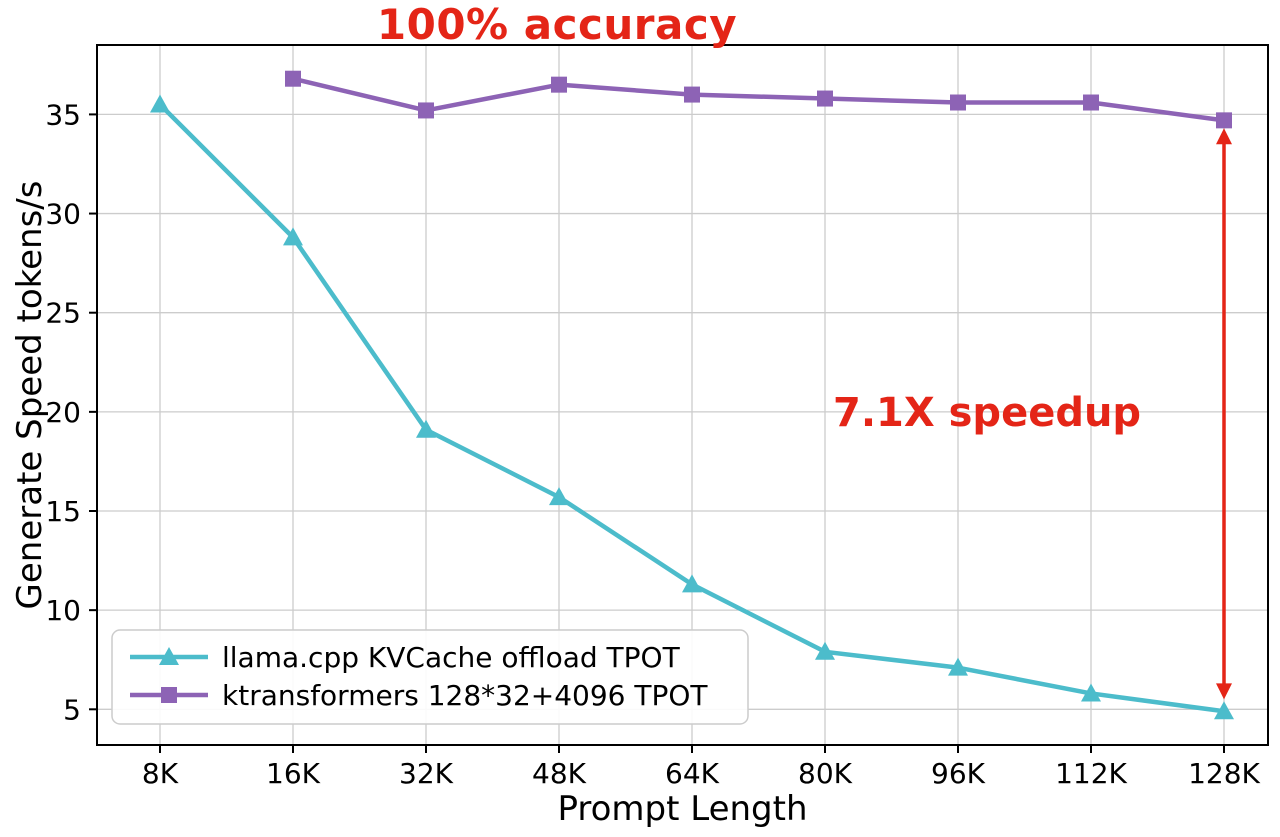 The height and width of the screenshot is (837, 1280). I want to click on legend-item: ktransformers 128*32+4096 TPOT, so click(419, 695).